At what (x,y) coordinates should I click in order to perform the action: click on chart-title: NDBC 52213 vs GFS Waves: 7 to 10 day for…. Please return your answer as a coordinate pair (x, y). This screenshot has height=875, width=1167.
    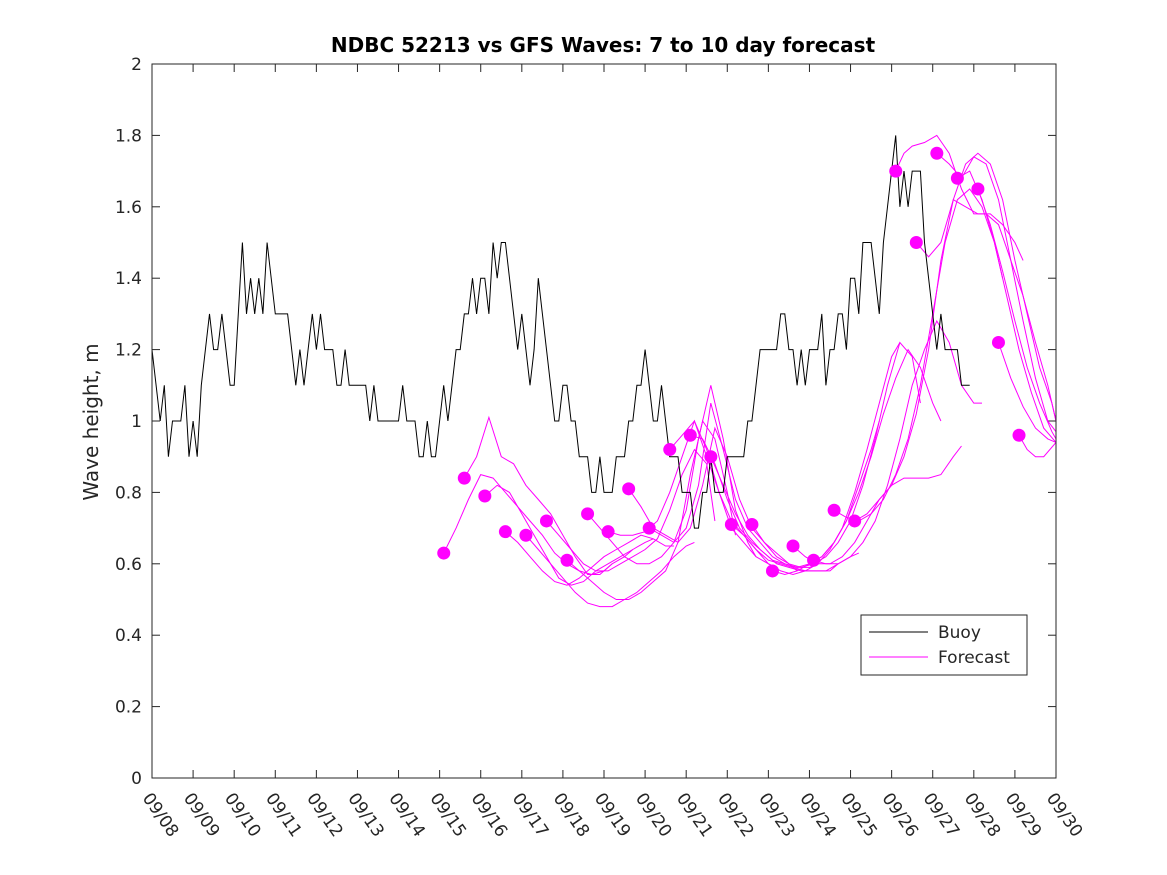
    Looking at the image, I should click on (603, 45).